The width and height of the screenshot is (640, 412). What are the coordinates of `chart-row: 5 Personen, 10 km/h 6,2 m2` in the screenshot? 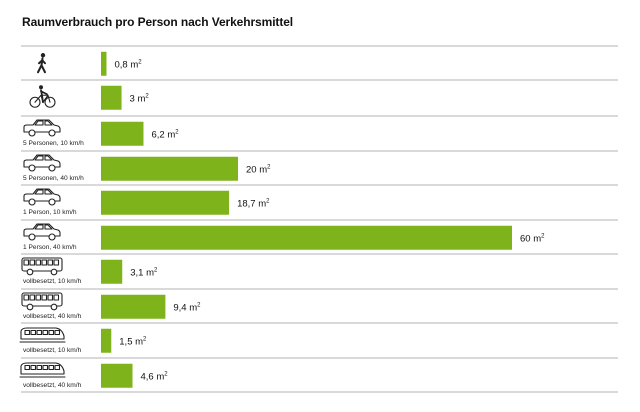 It's located at (319, 131).